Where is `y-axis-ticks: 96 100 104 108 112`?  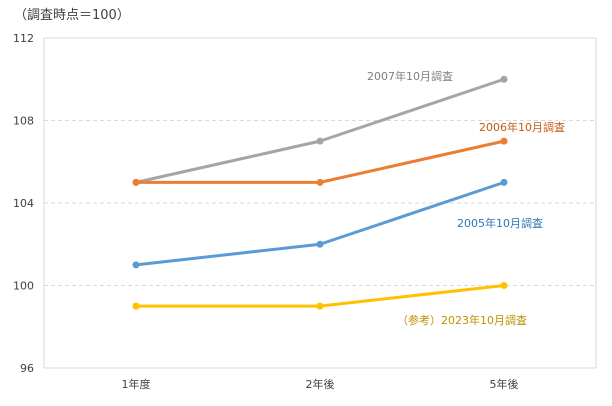
y-axis-ticks: 96 100 104 108 112 is located at coordinates (23, 203).